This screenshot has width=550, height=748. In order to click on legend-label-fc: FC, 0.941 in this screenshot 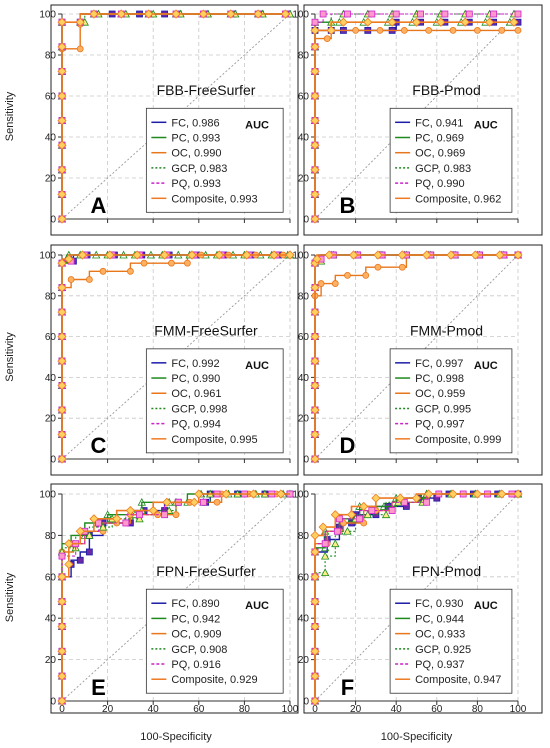, I will do `click(439, 123)`.